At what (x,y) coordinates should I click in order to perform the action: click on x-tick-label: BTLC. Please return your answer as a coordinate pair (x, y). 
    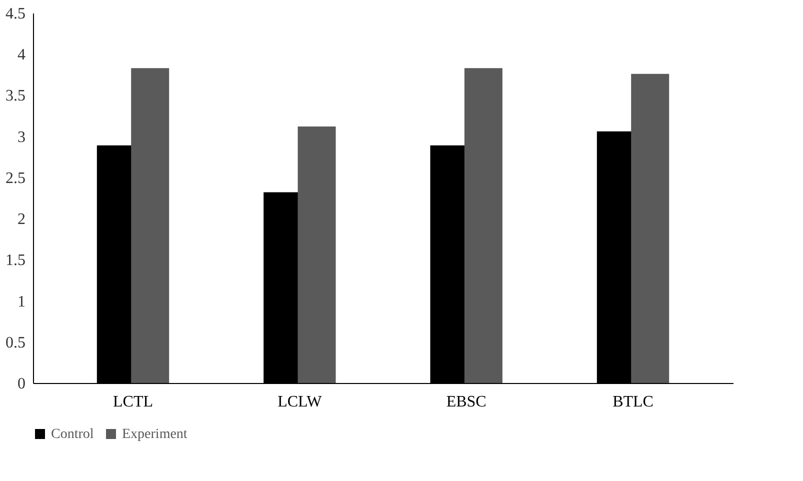
    Looking at the image, I should click on (633, 402).